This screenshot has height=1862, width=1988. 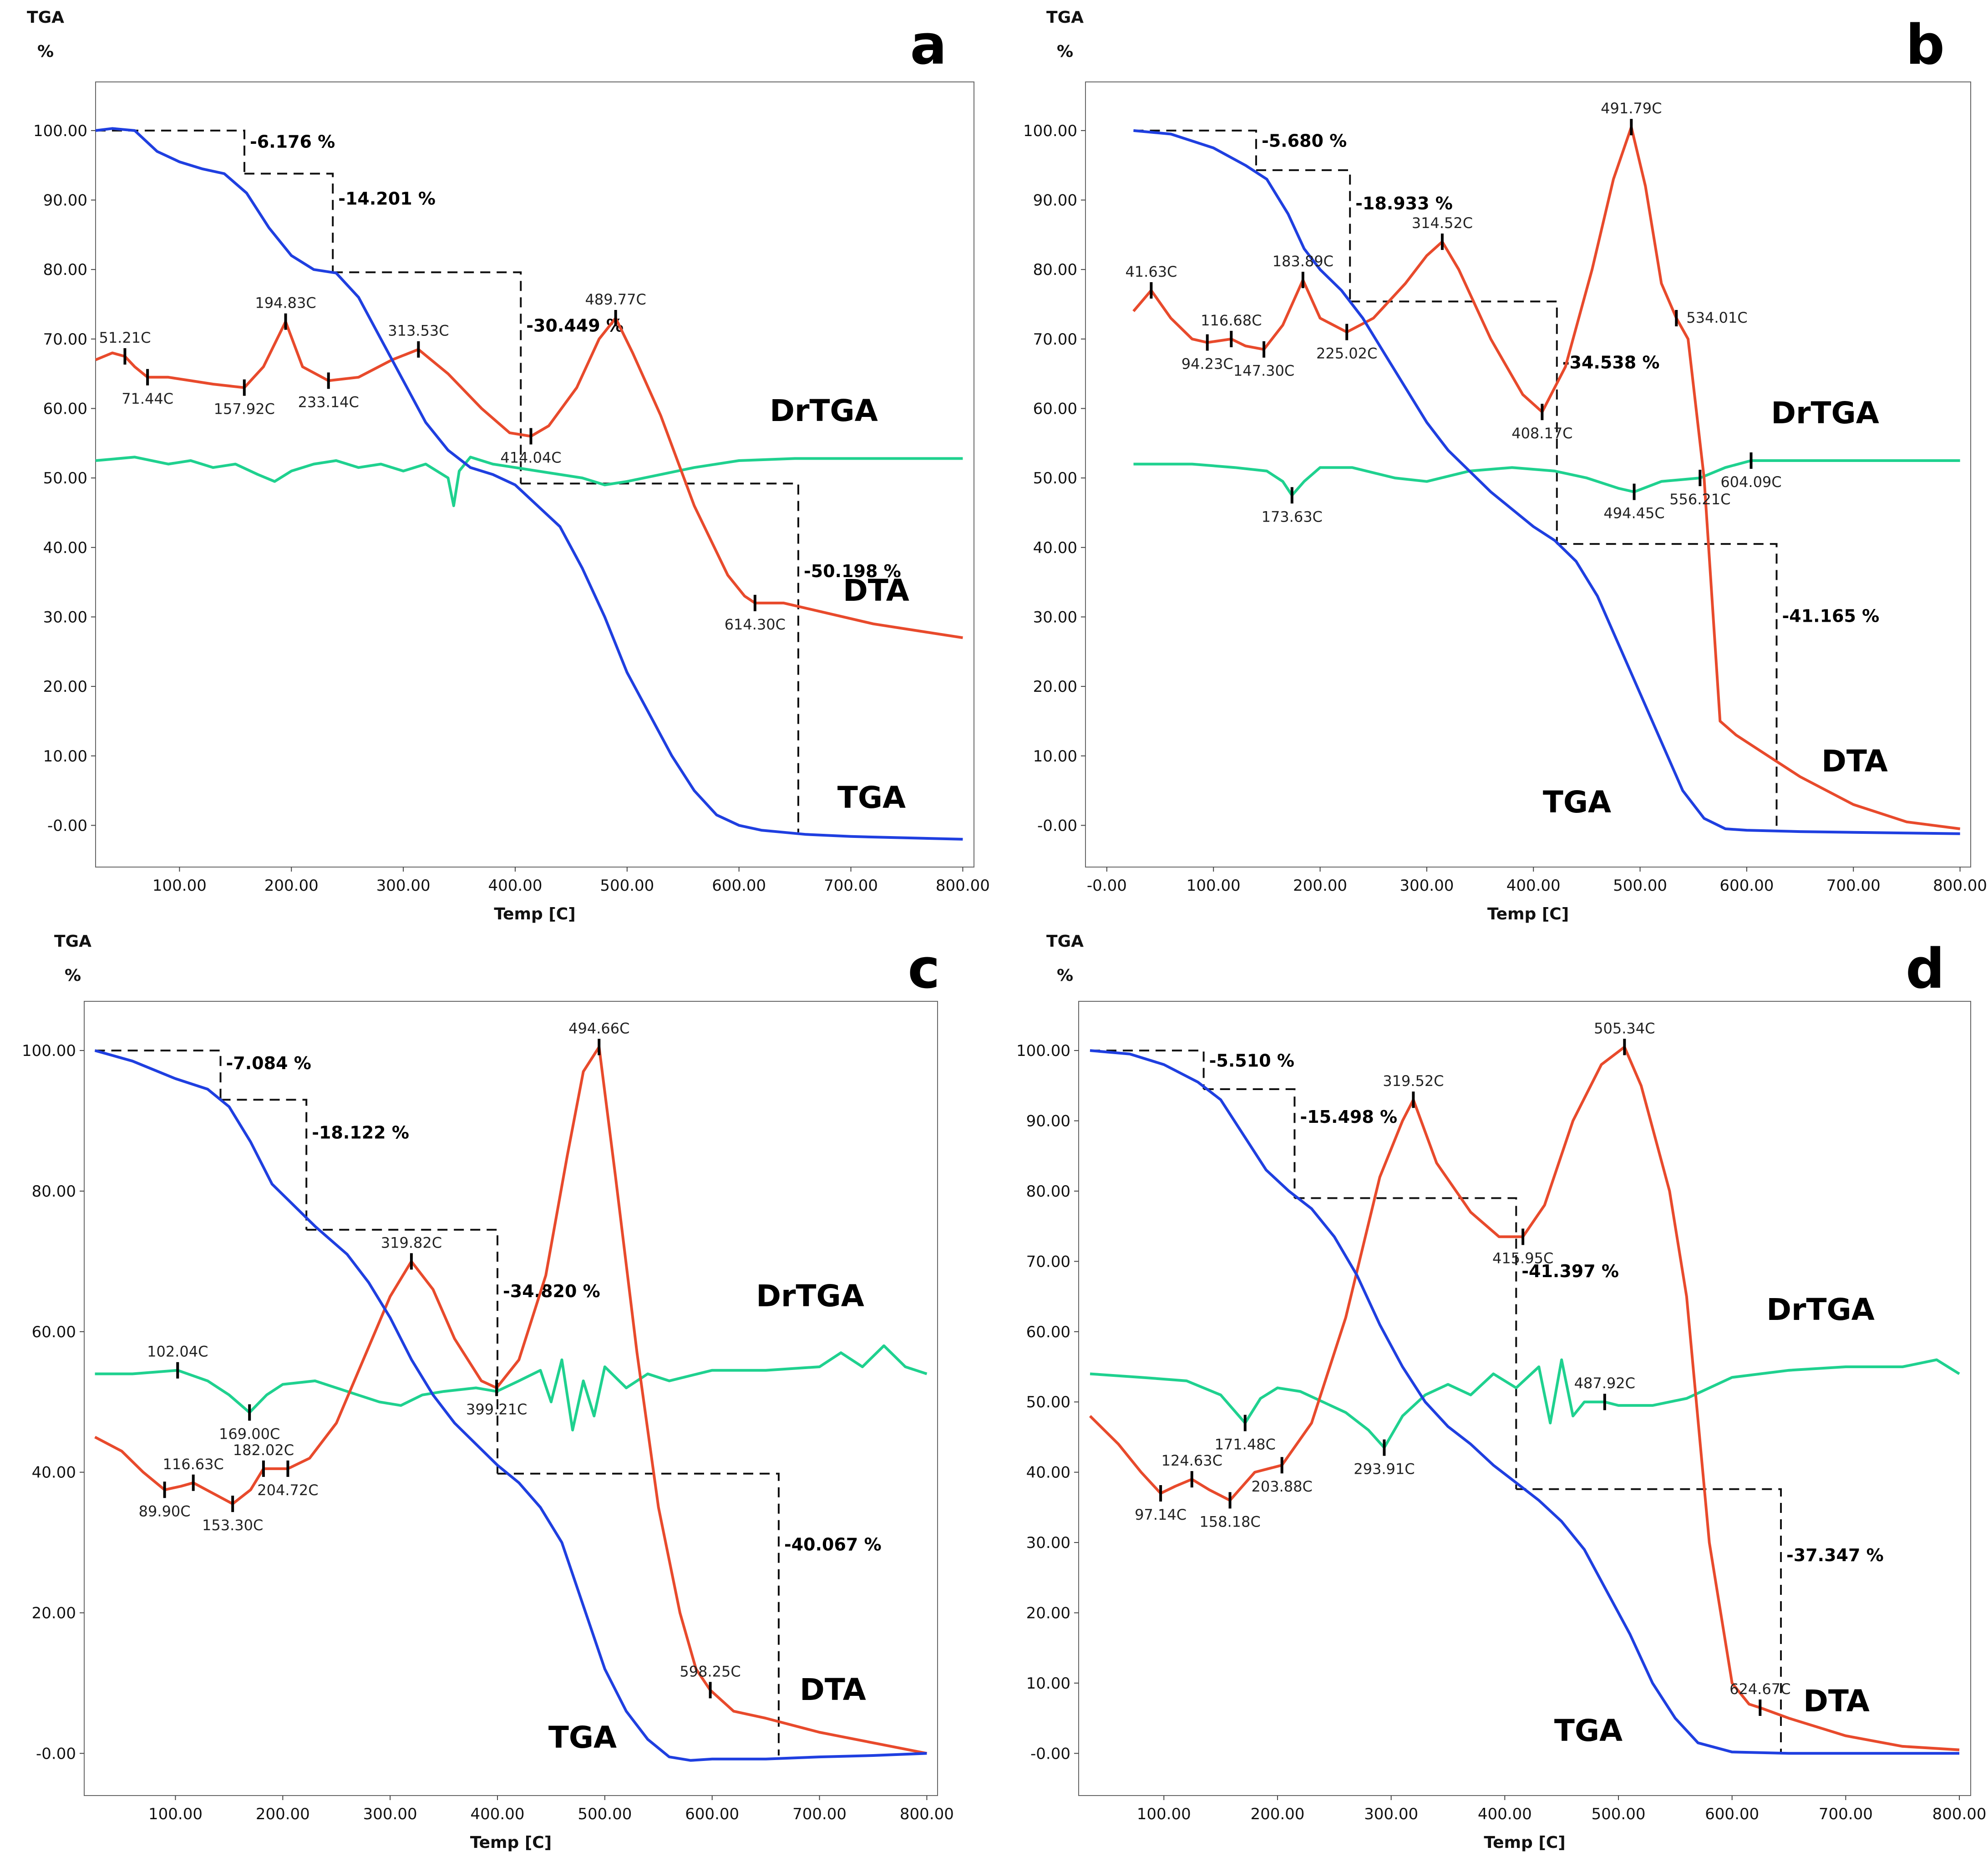 What do you see at coordinates (1522, 1258) in the screenshot?
I see `peak-label: 415.95C` at bounding box center [1522, 1258].